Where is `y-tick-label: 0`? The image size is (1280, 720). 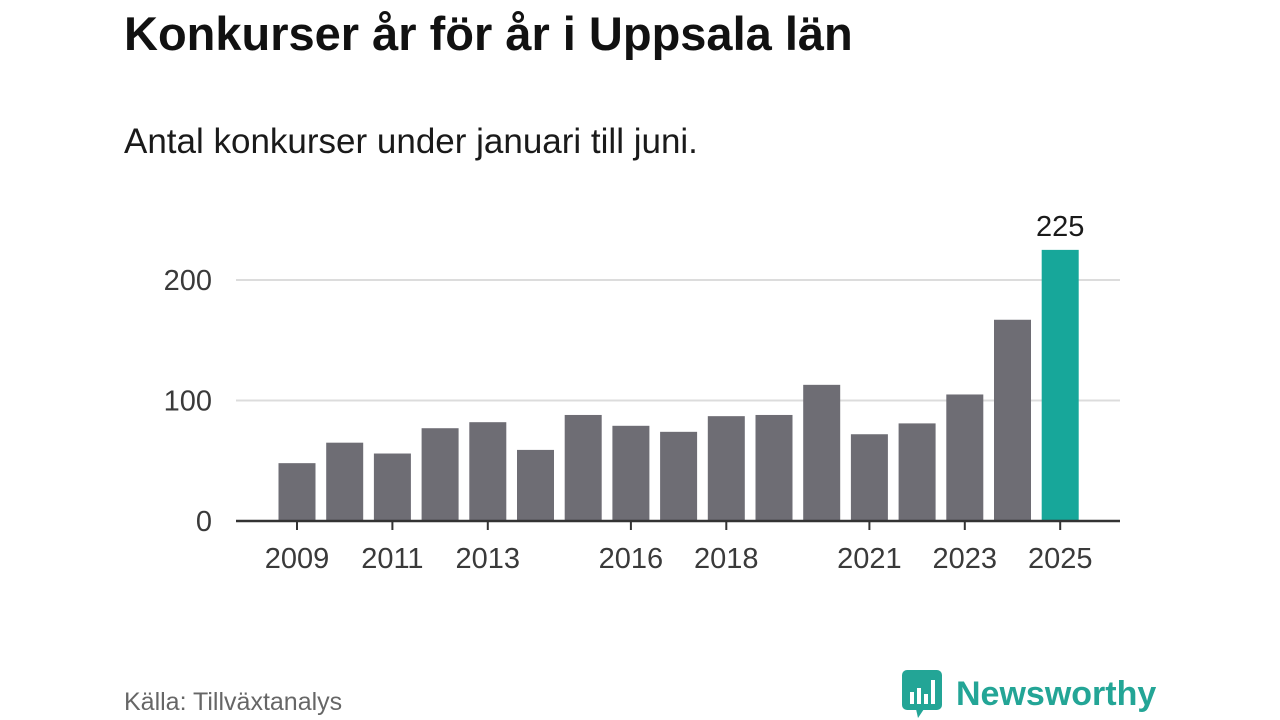
y-tick-label: 0 is located at coordinates (204, 522).